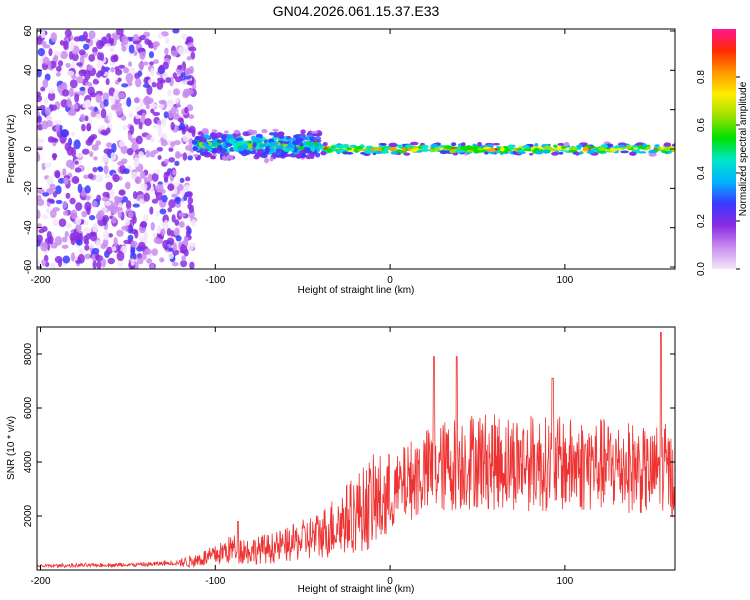  Describe the element at coordinates (356, 11) in the screenshot. I see `figure-title: GN04.2026.061.15.37.E33` at that location.